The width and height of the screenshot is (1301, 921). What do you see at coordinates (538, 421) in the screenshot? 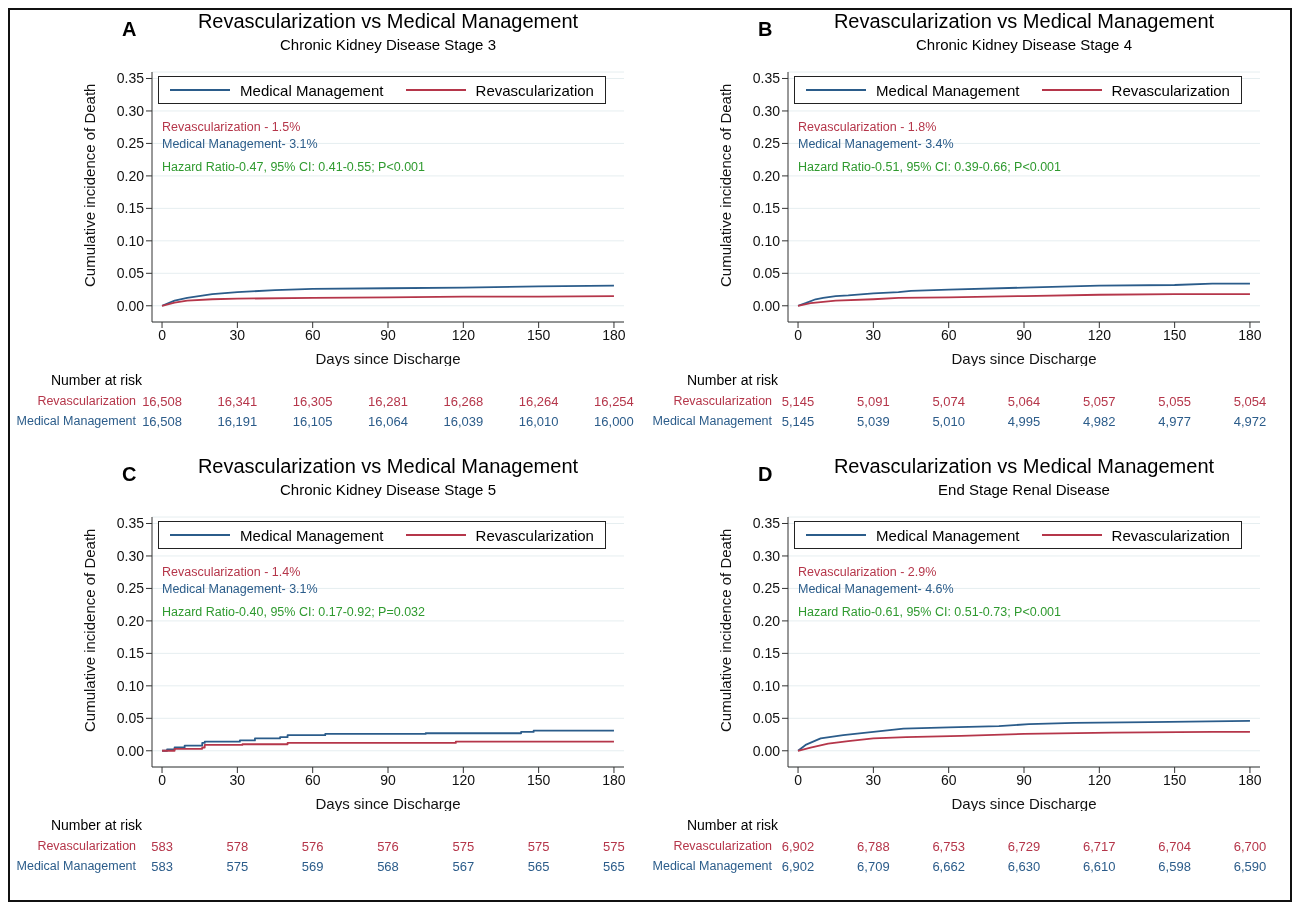
I see `text: 16,010` at bounding box center [538, 421].